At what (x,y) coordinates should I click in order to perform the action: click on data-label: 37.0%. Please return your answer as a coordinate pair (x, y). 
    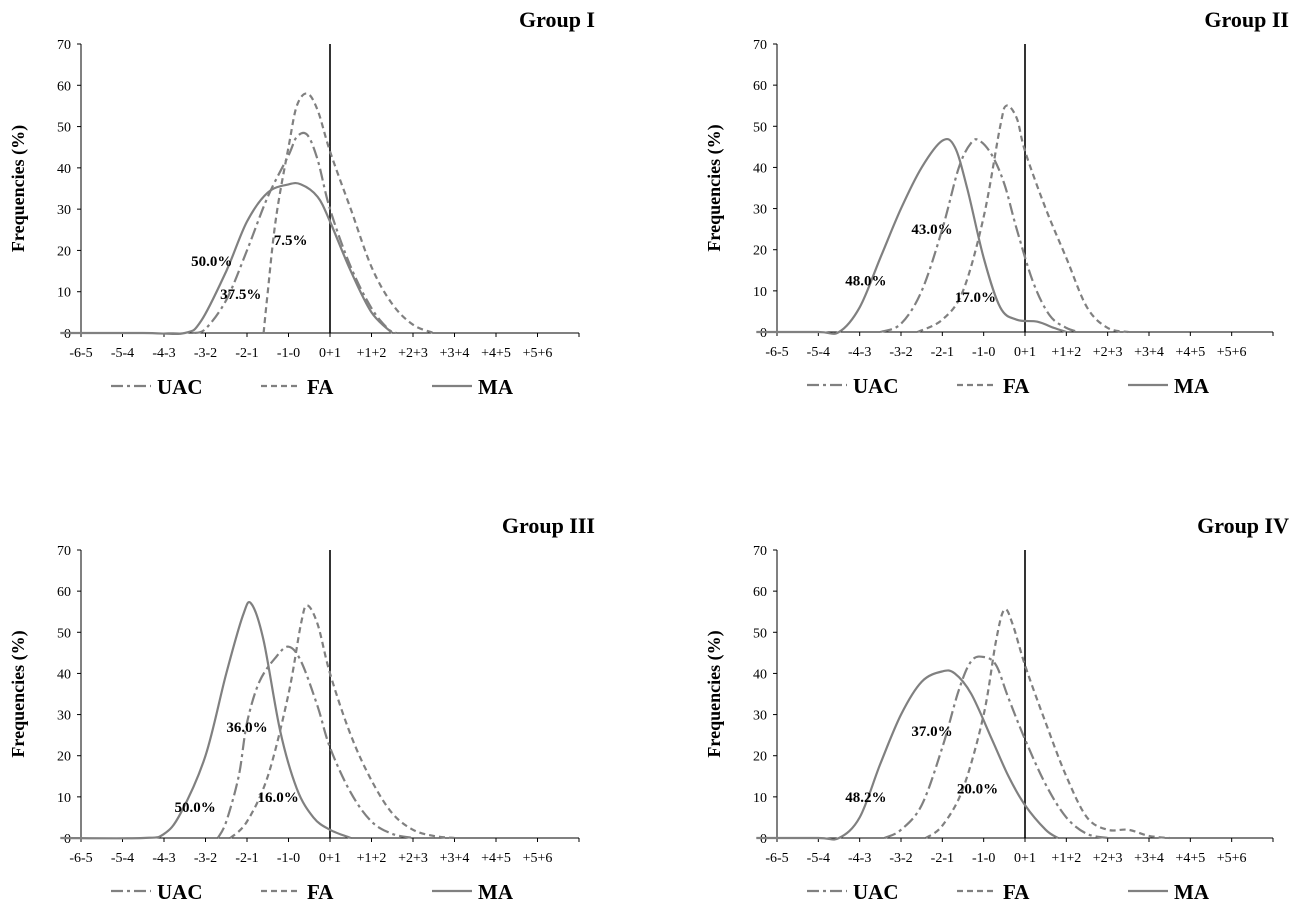
    Looking at the image, I should click on (931, 732).